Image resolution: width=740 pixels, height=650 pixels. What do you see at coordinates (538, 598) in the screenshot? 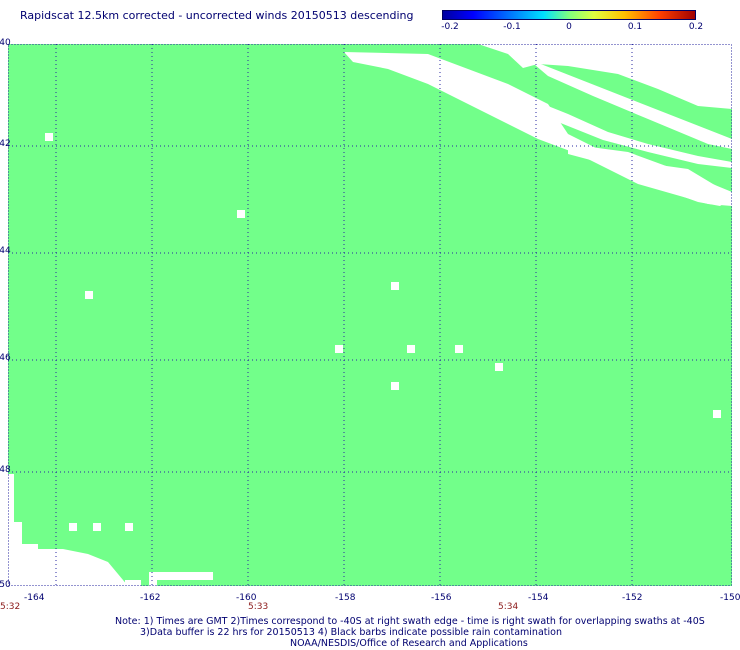
I see `longitude-label: -154` at bounding box center [538, 598].